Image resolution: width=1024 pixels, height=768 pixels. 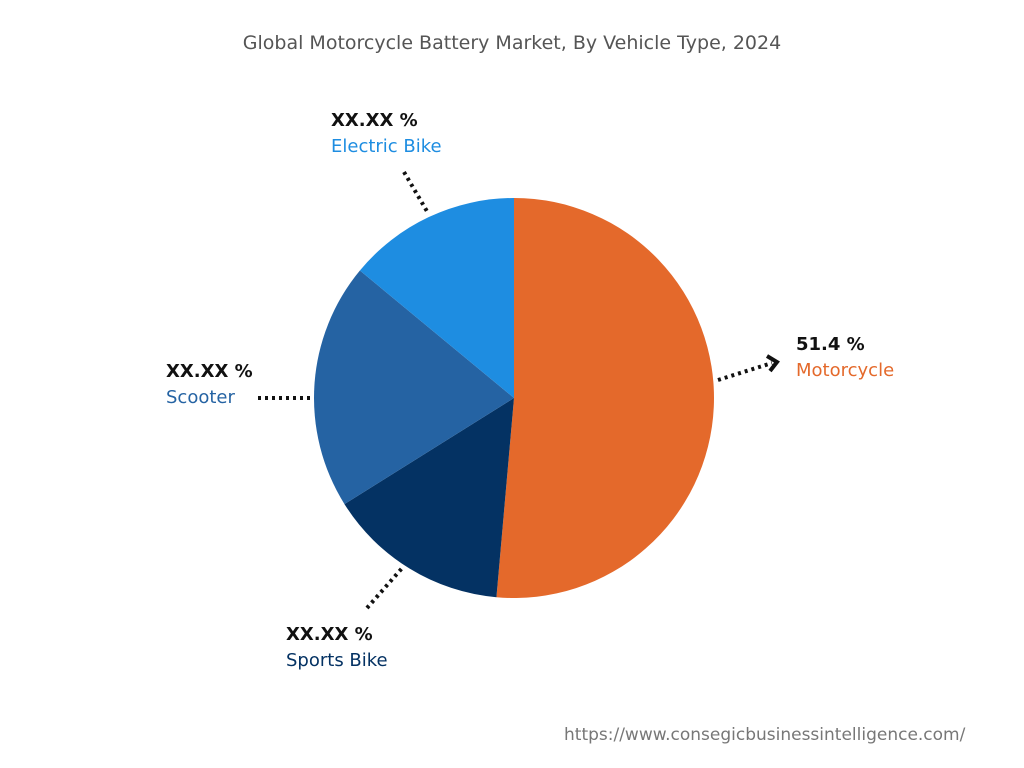 What do you see at coordinates (209, 385) in the screenshot?
I see `label-scooter: XX.XX % Scooter` at bounding box center [209, 385].